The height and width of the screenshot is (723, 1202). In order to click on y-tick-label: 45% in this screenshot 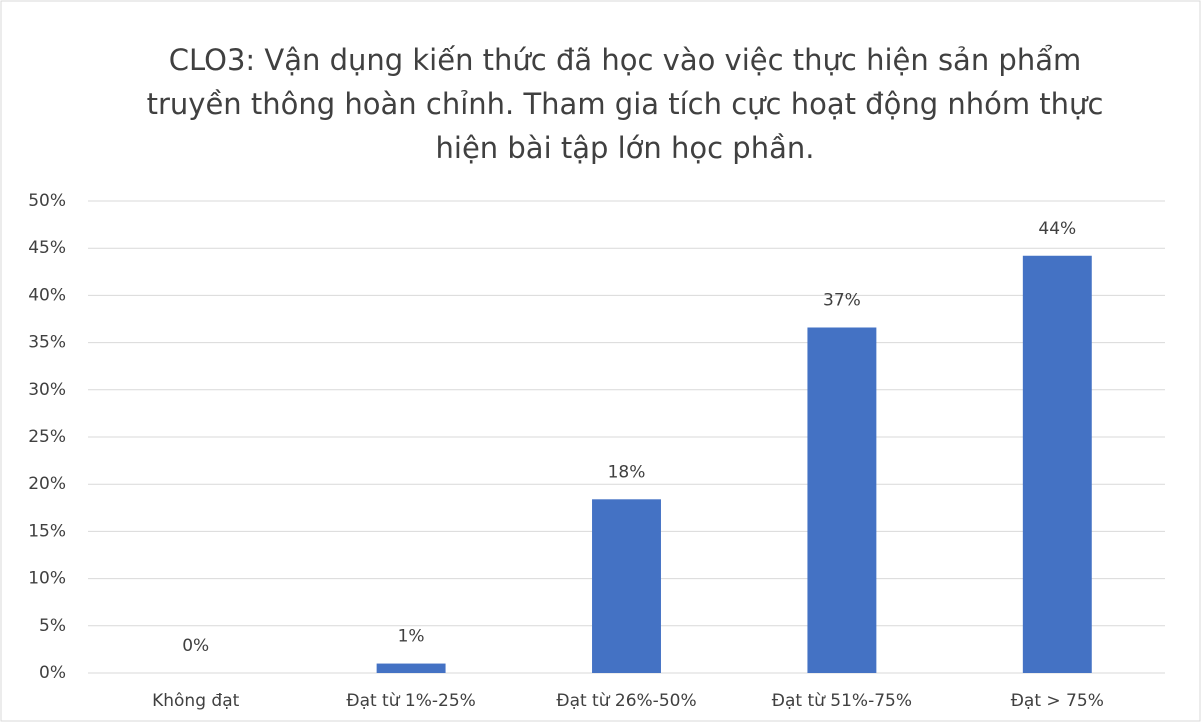, I will do `click(47, 248)`.